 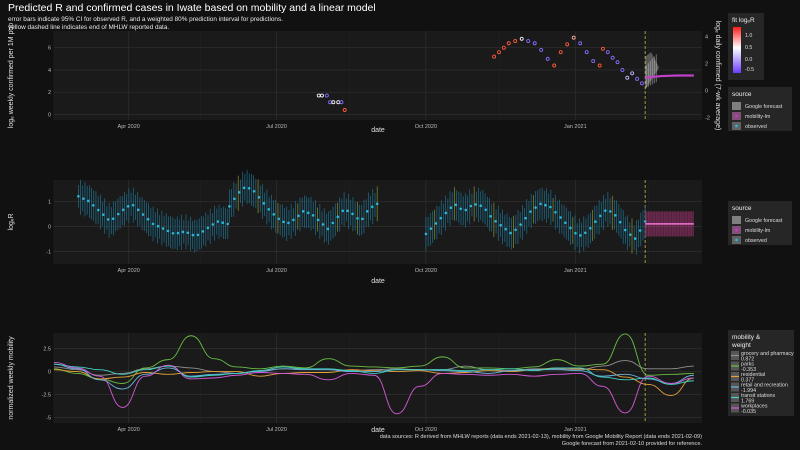 I want to click on y2-tick-label: 0, so click(x=706, y=91).